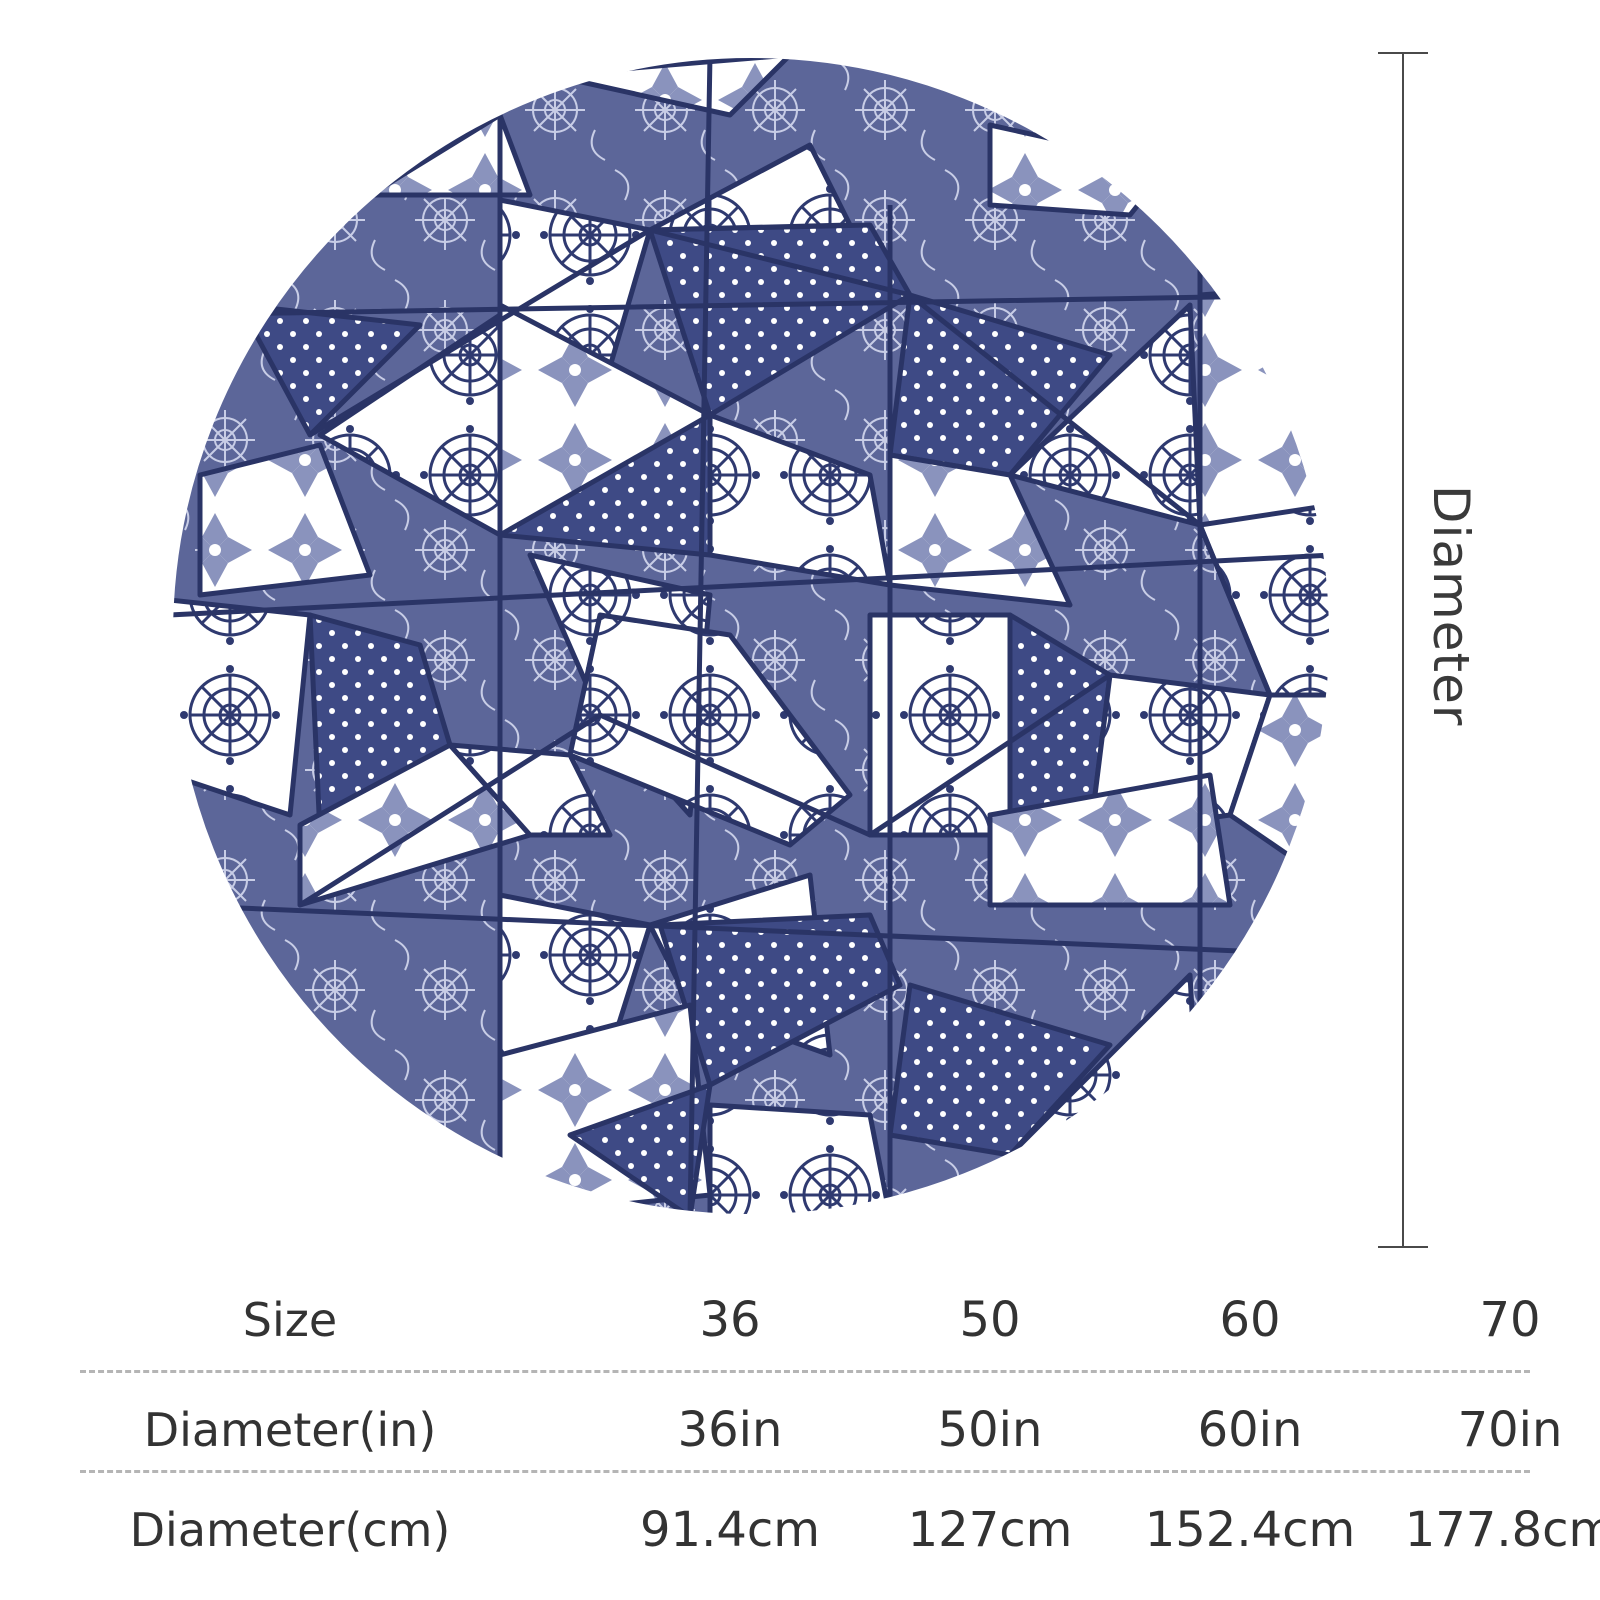 The image size is (1600, 1600). I want to click on table-cell: 36in, so click(730, 1430).